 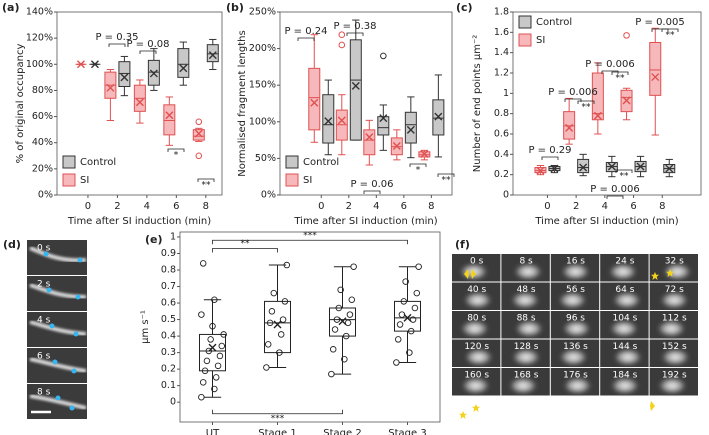 What do you see at coordinates (58, 365) in the screenshot?
I see `filament` at bounding box center [58, 365].